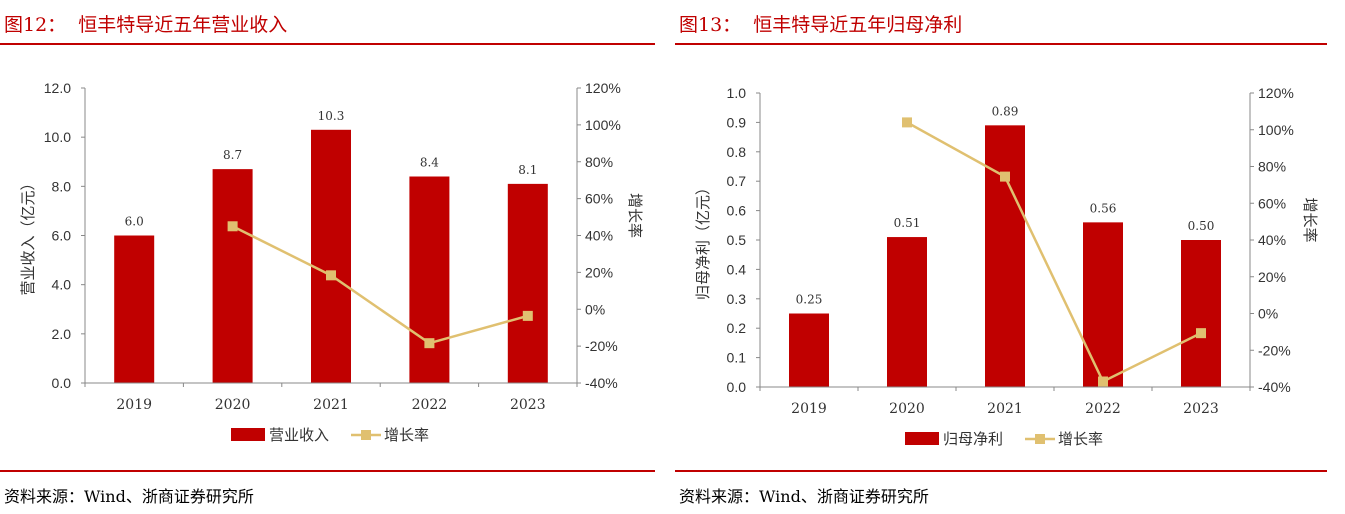 The width and height of the screenshot is (1345, 514). What do you see at coordinates (1005, 111) in the screenshot?
I see `bar-value-label: 0.89` at bounding box center [1005, 111].